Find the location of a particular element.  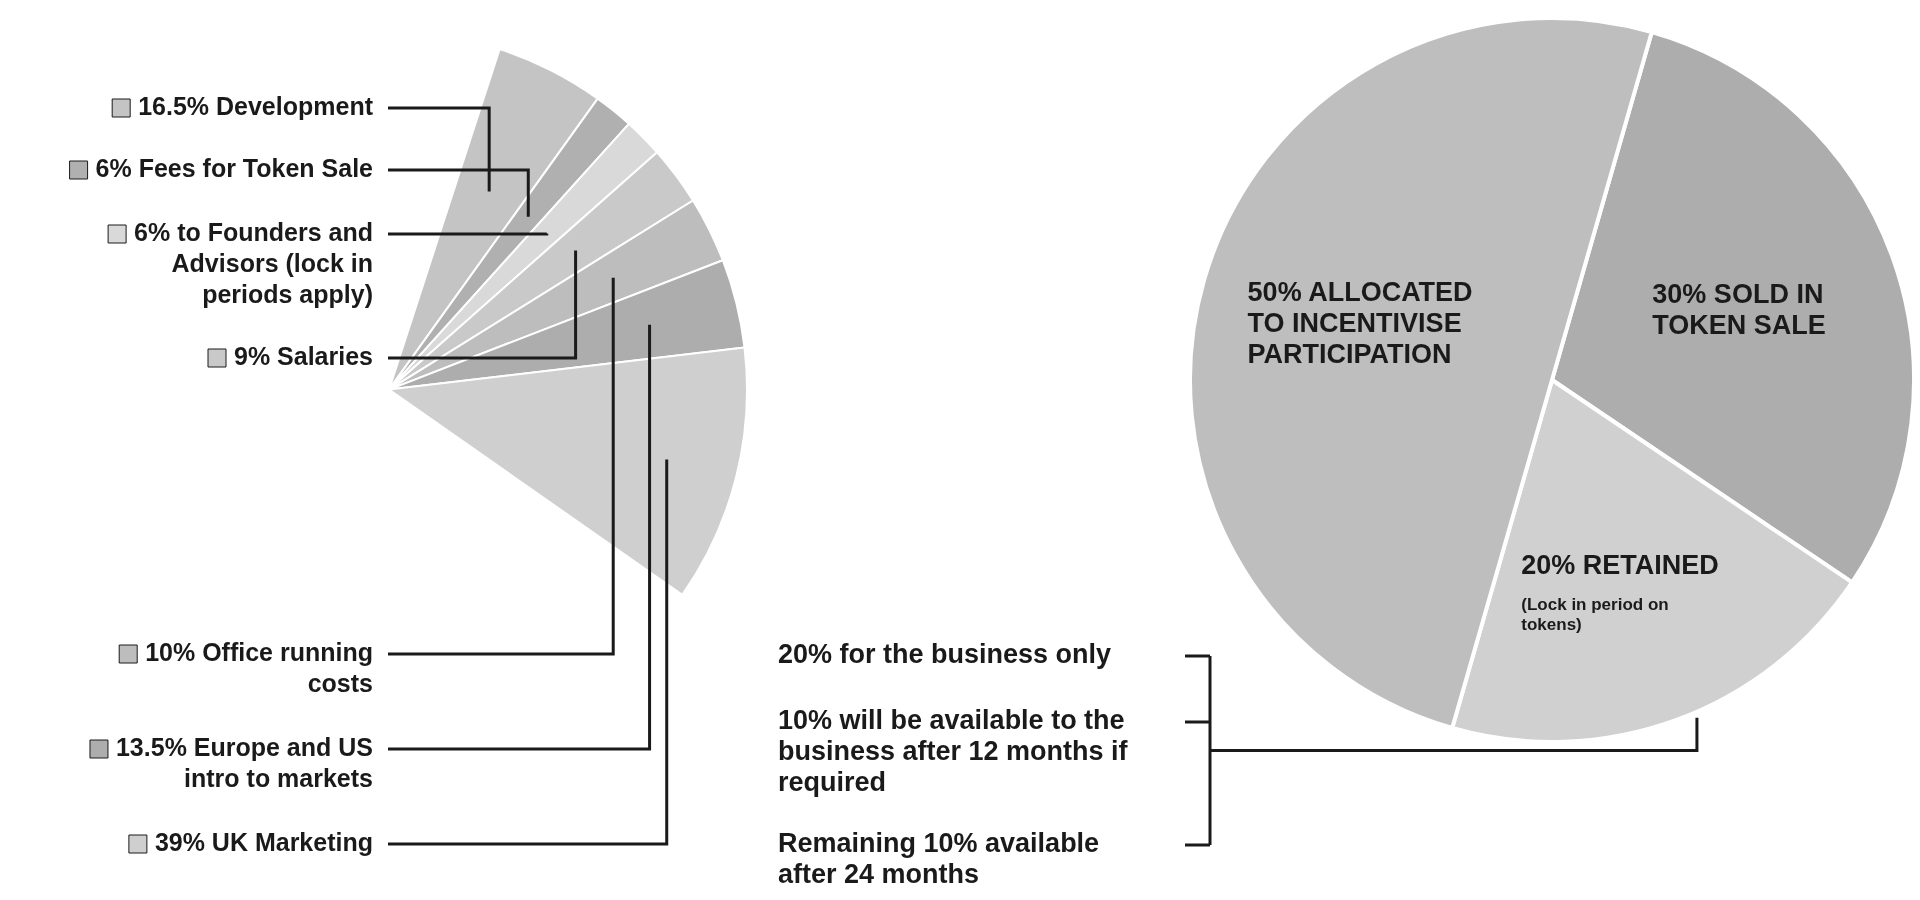

legend-label: 6% to Founders and Advisors (lock in periods apply) is located at coordinates (253, 262).